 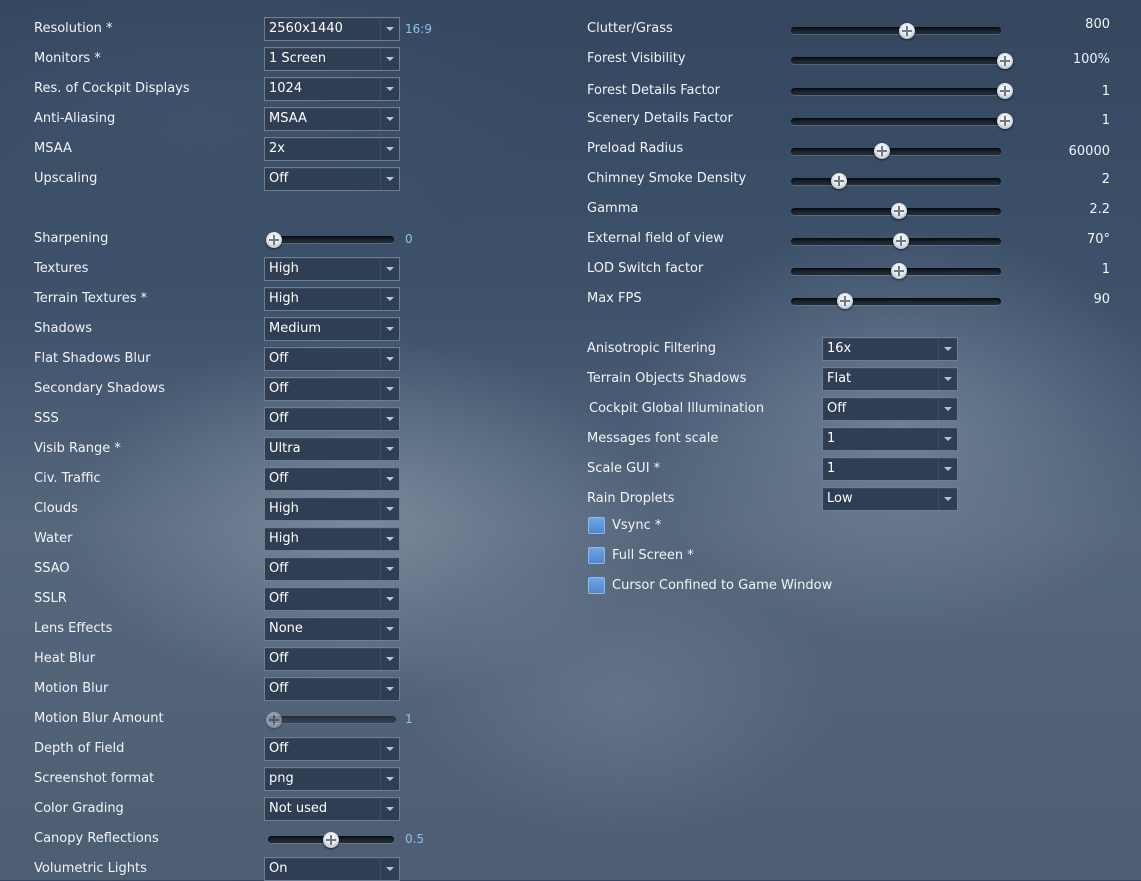 I want to click on ssao-label: SSAO, so click(x=52, y=568).